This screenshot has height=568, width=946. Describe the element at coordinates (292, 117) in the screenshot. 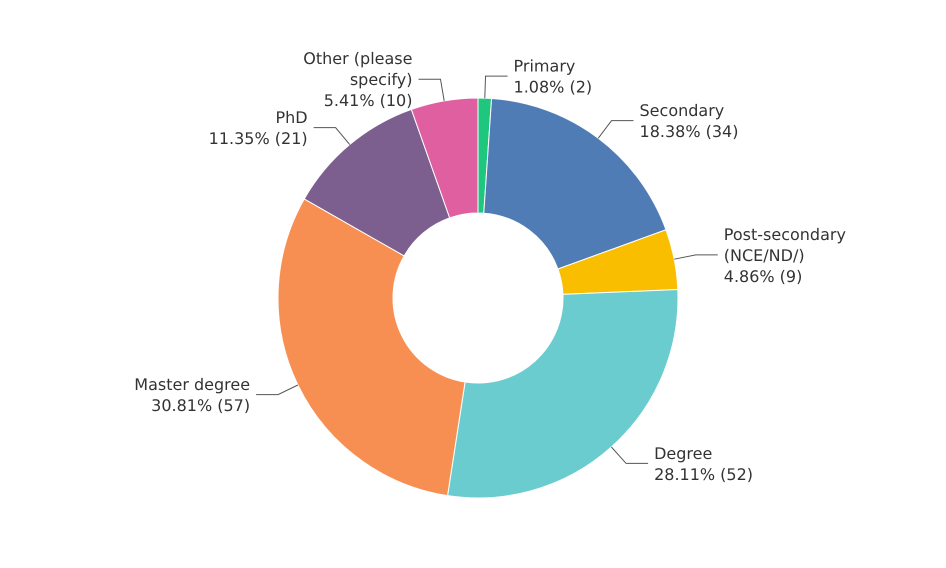

I see `slice-label: PhD` at that location.